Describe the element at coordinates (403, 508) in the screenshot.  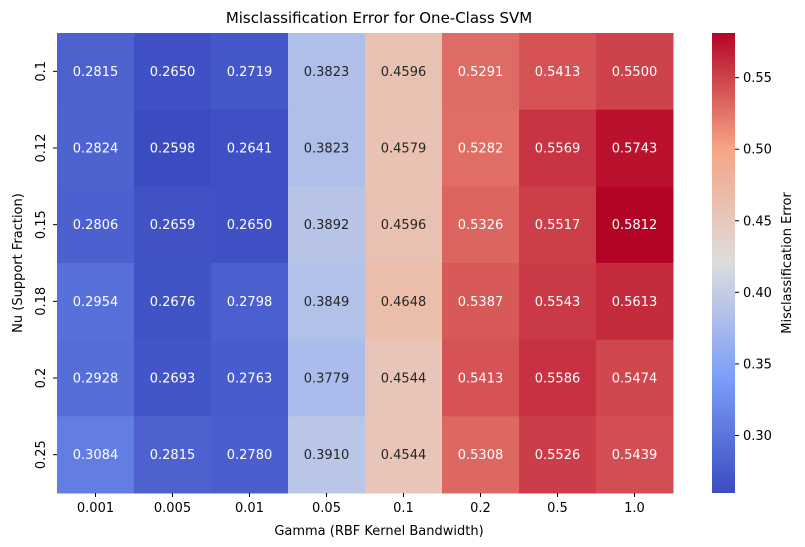
I see `x-tick-label: 0.1` at that location.